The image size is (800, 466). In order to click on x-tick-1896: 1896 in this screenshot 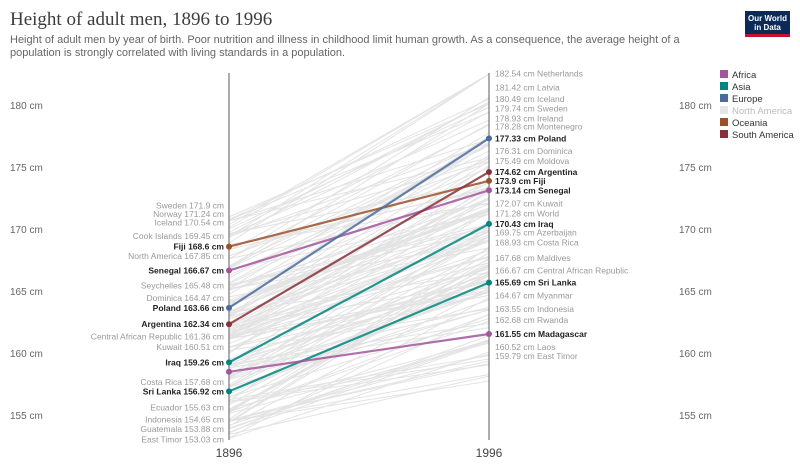, I will do `click(229, 453)`.